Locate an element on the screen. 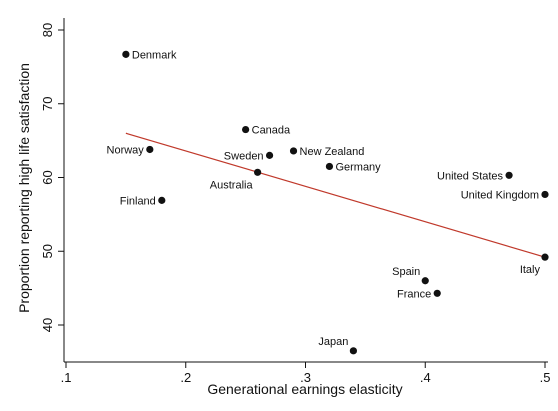 This screenshot has height=411, width=558. point-label-canada: Canada is located at coordinates (271, 131).